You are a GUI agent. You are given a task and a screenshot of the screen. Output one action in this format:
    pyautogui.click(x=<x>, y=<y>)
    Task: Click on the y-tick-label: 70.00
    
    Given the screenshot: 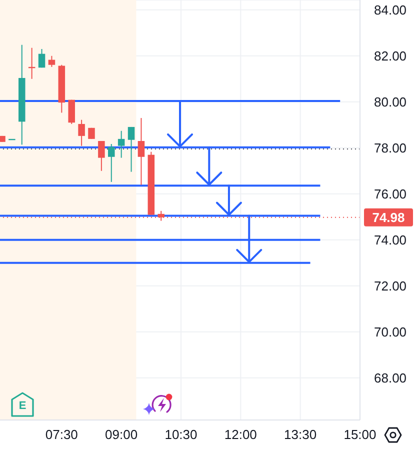 What is the action you would take?
    pyautogui.click(x=390, y=332)
    